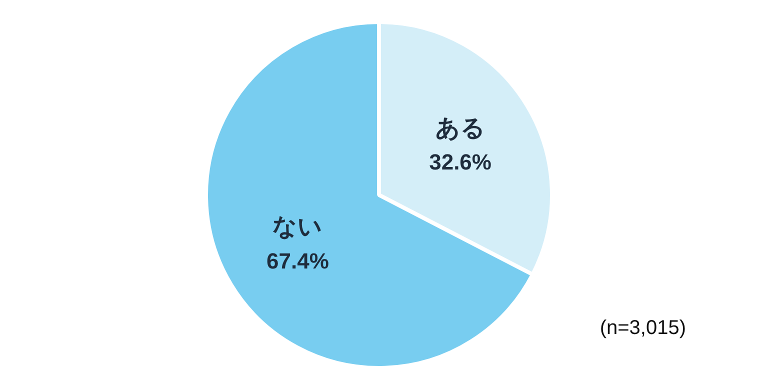  What do you see at coordinates (460, 162) in the screenshot?
I see `data-label: 32.6%` at bounding box center [460, 162].